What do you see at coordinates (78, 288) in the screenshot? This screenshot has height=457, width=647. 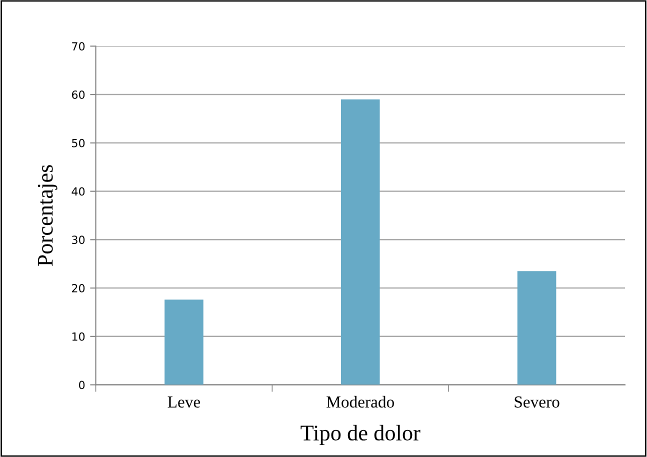 I see `y-tick-label: 20` at bounding box center [78, 288].